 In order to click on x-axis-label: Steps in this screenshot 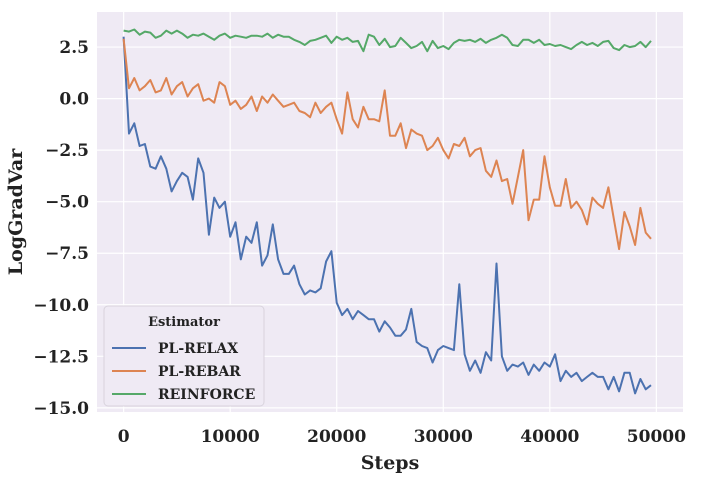, I will do `click(390, 463)`.